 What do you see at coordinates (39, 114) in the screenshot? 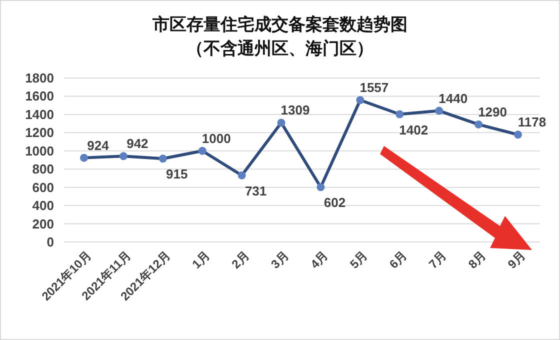
I see `y-tick-label: 1400` at bounding box center [39, 114].